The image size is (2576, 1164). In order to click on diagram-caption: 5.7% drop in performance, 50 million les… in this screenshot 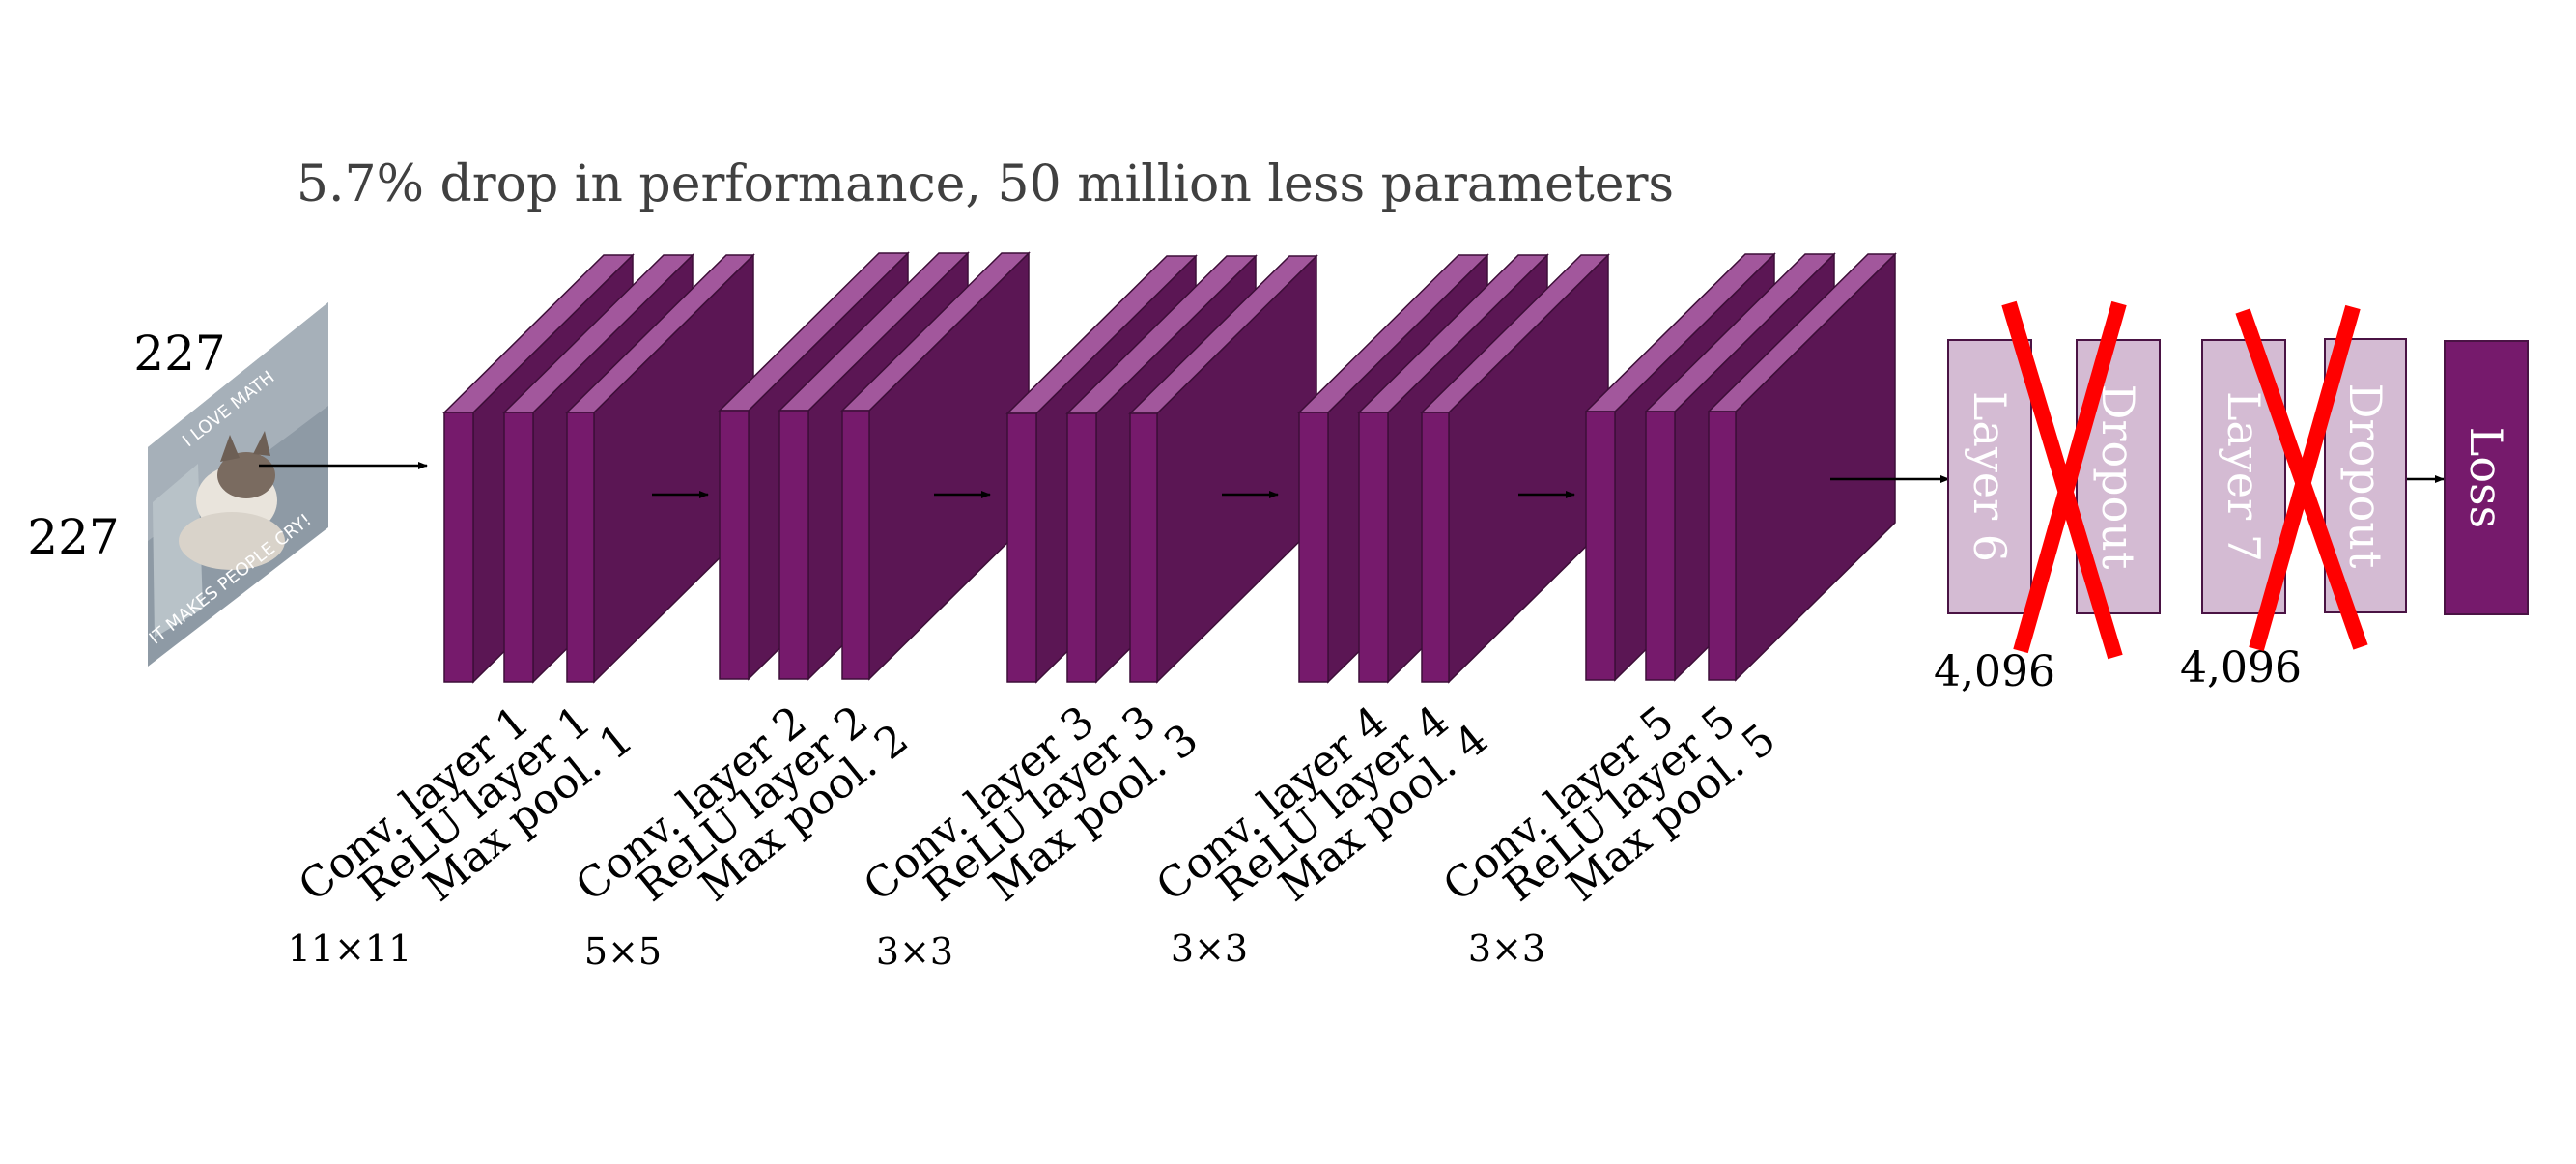, I will do `click(985, 185)`.